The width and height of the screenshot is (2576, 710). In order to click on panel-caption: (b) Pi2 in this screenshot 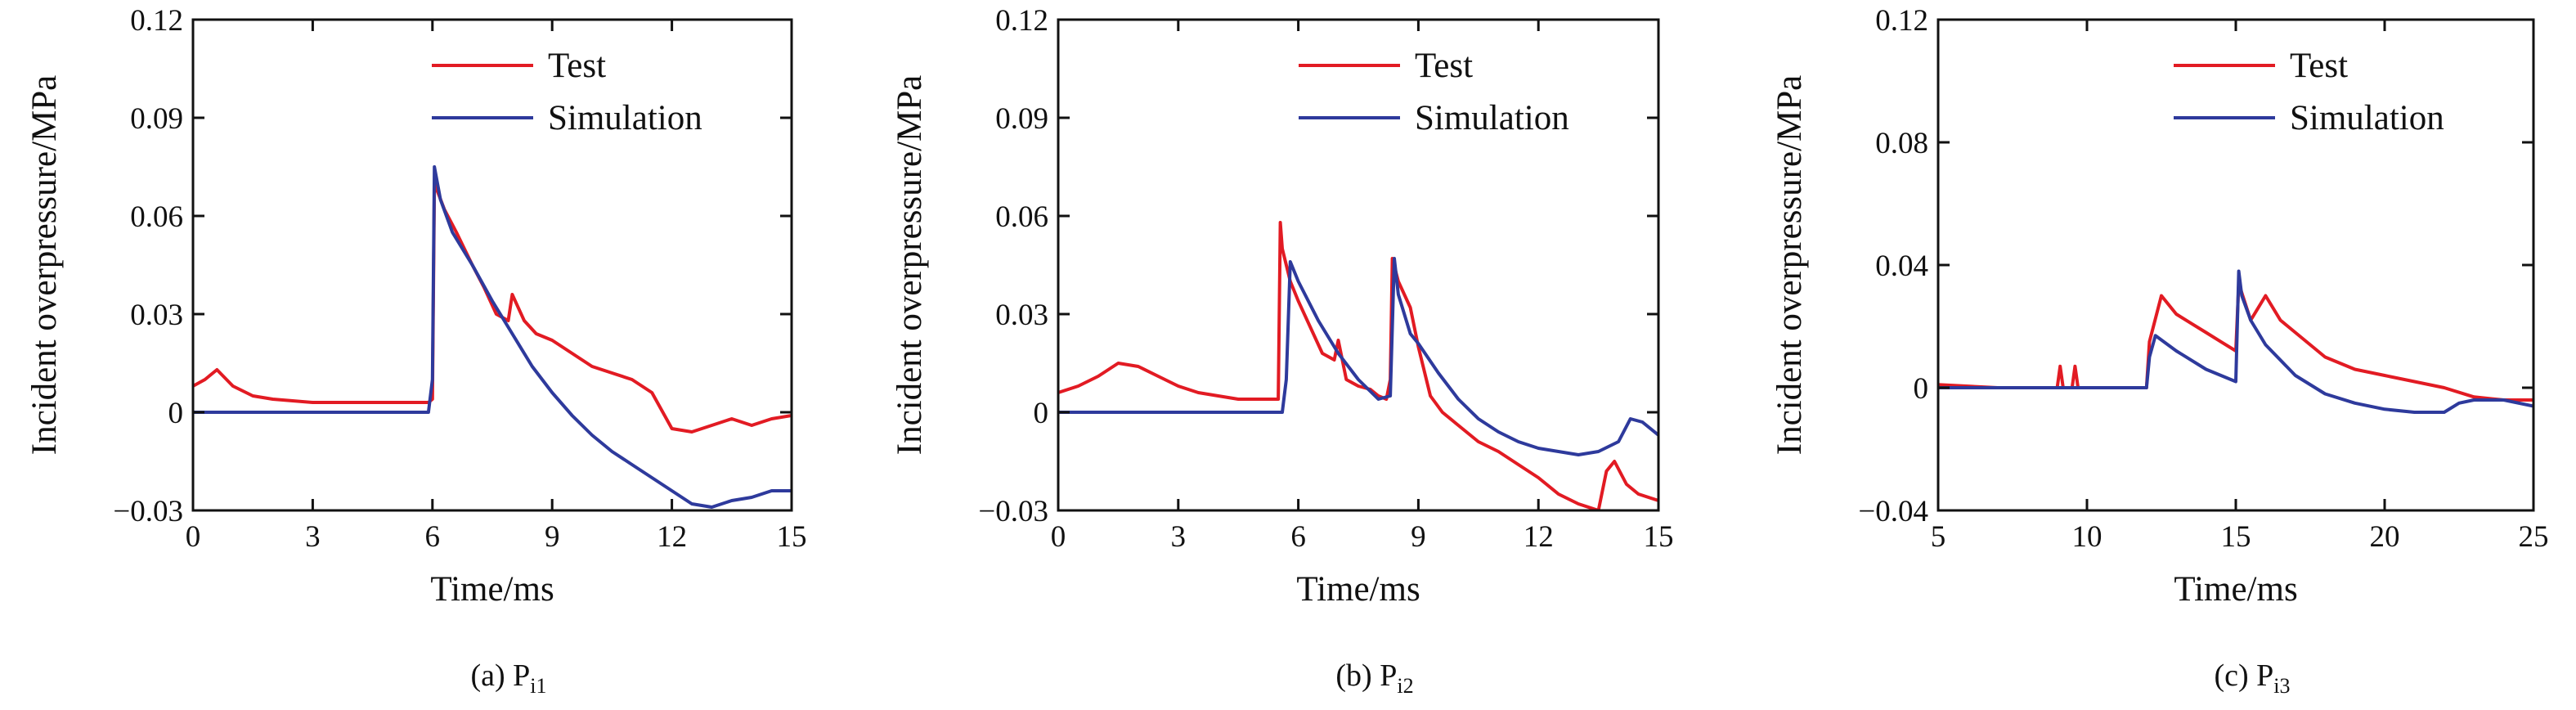, I will do `click(1374, 678)`.